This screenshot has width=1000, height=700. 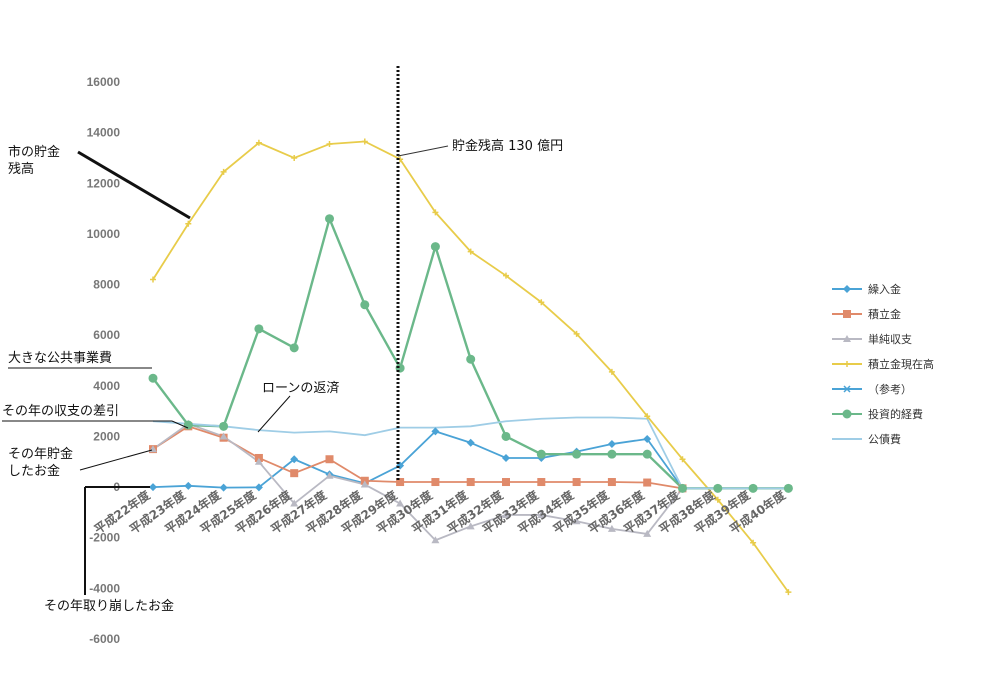 What do you see at coordinates (423, 151) in the screenshot?
I see `annotation-balance-pointer` at bounding box center [423, 151].